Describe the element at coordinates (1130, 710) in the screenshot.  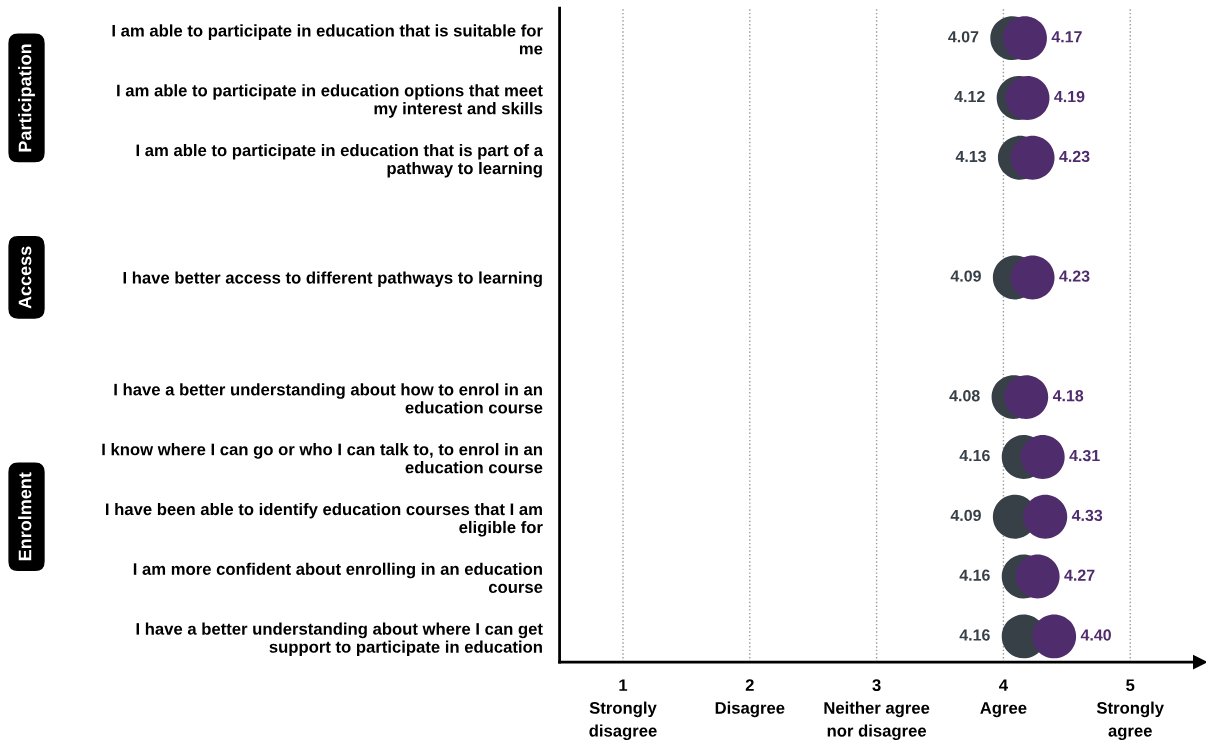
I see `x-tick-label: 5 Strongly agree` at that location.